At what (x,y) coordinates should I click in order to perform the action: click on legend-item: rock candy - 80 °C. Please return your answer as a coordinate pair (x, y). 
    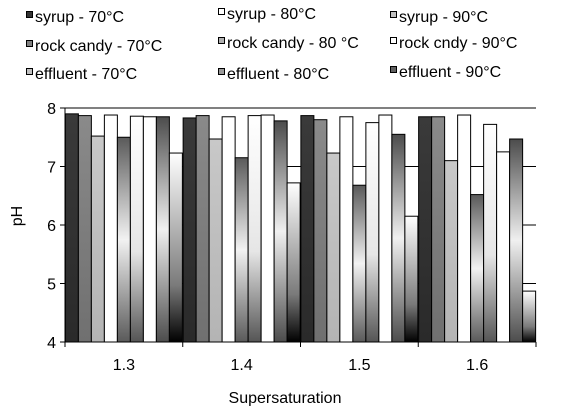
    Looking at the image, I should click on (288, 44).